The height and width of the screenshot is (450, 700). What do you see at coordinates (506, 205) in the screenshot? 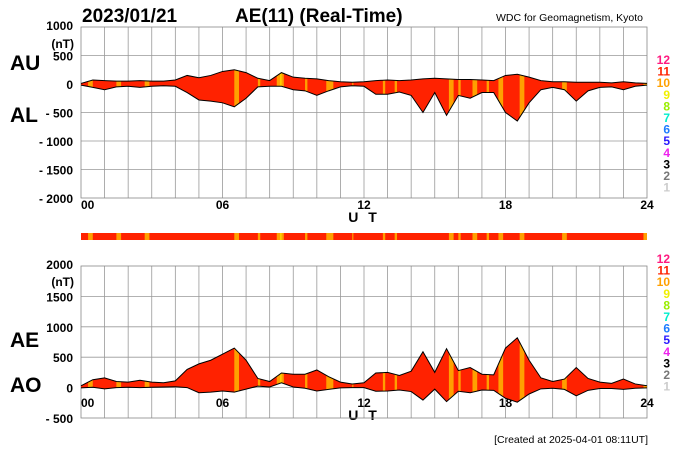
I see `x-tick-label: 18` at bounding box center [506, 205].